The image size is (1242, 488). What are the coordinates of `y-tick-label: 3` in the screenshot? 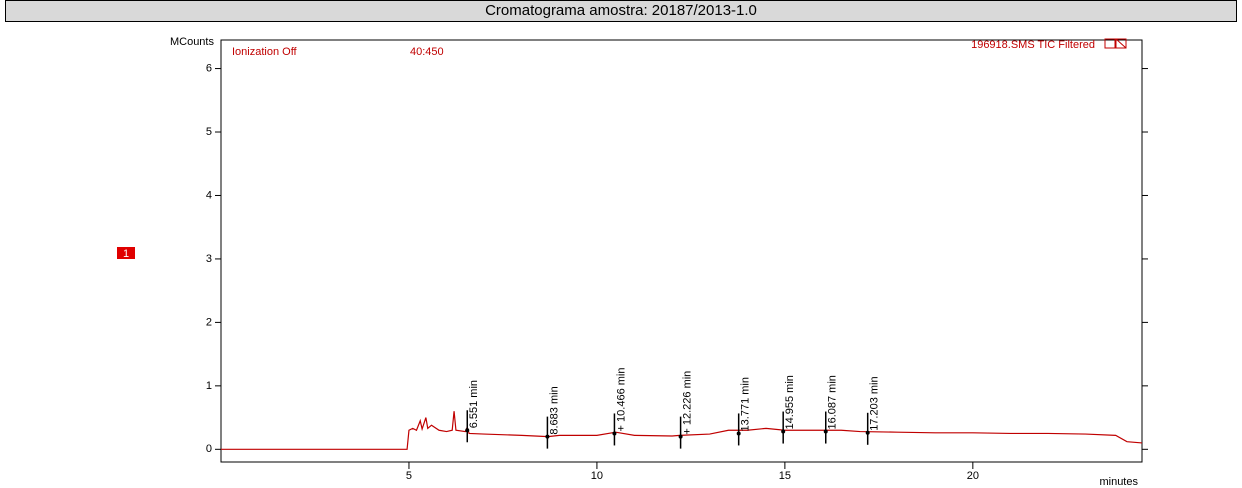 It's located at (209, 259).